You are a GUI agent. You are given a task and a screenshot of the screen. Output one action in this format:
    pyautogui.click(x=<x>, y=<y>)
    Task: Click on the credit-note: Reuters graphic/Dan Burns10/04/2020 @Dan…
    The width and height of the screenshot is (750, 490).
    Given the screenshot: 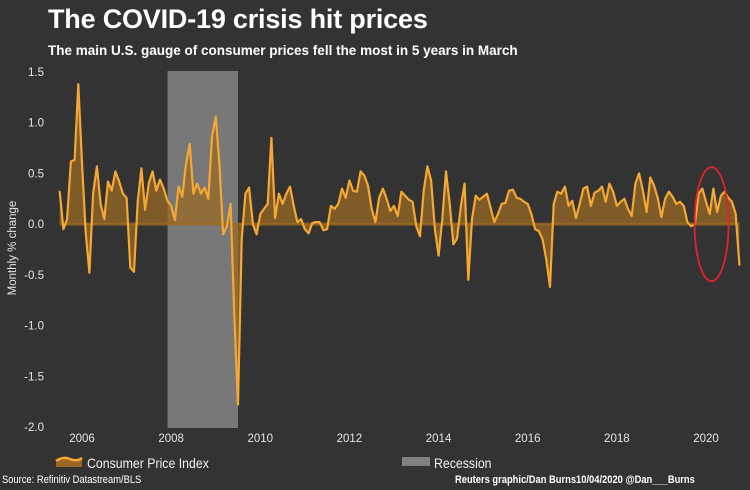 What is the action you would take?
    pyautogui.click(x=575, y=480)
    